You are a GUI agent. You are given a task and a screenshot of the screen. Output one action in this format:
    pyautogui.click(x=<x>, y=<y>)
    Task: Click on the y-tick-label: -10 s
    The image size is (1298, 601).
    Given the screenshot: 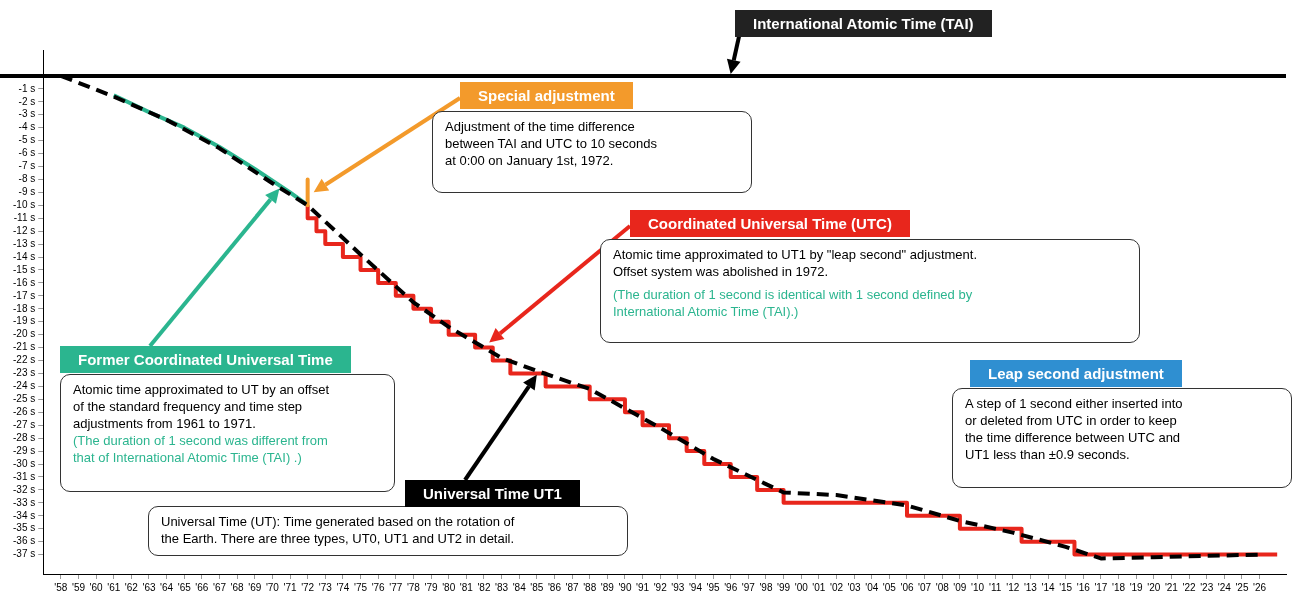 What is the action you would take?
    pyautogui.click(x=24, y=205)
    